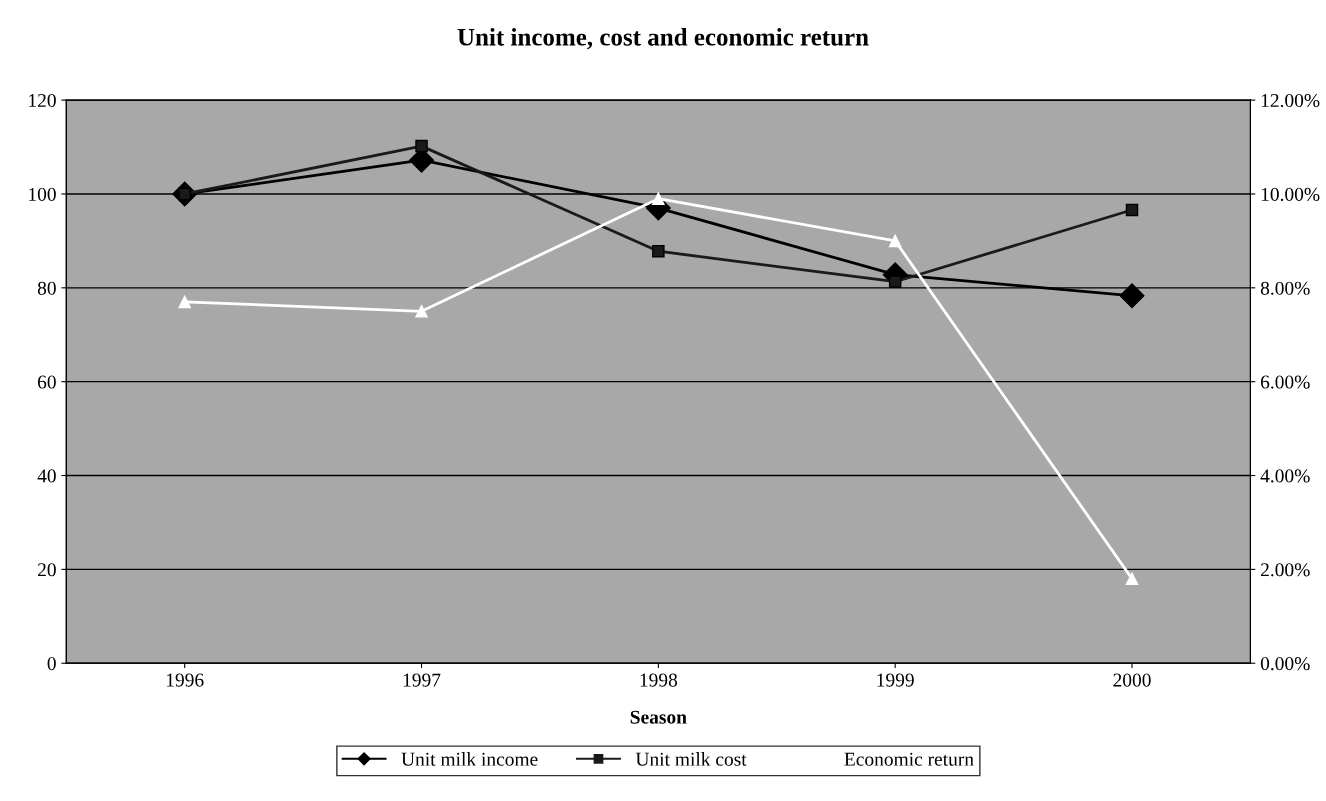 This screenshot has width=1326, height=801. I want to click on y2-tick-label: 0.00%, so click(1285, 664).